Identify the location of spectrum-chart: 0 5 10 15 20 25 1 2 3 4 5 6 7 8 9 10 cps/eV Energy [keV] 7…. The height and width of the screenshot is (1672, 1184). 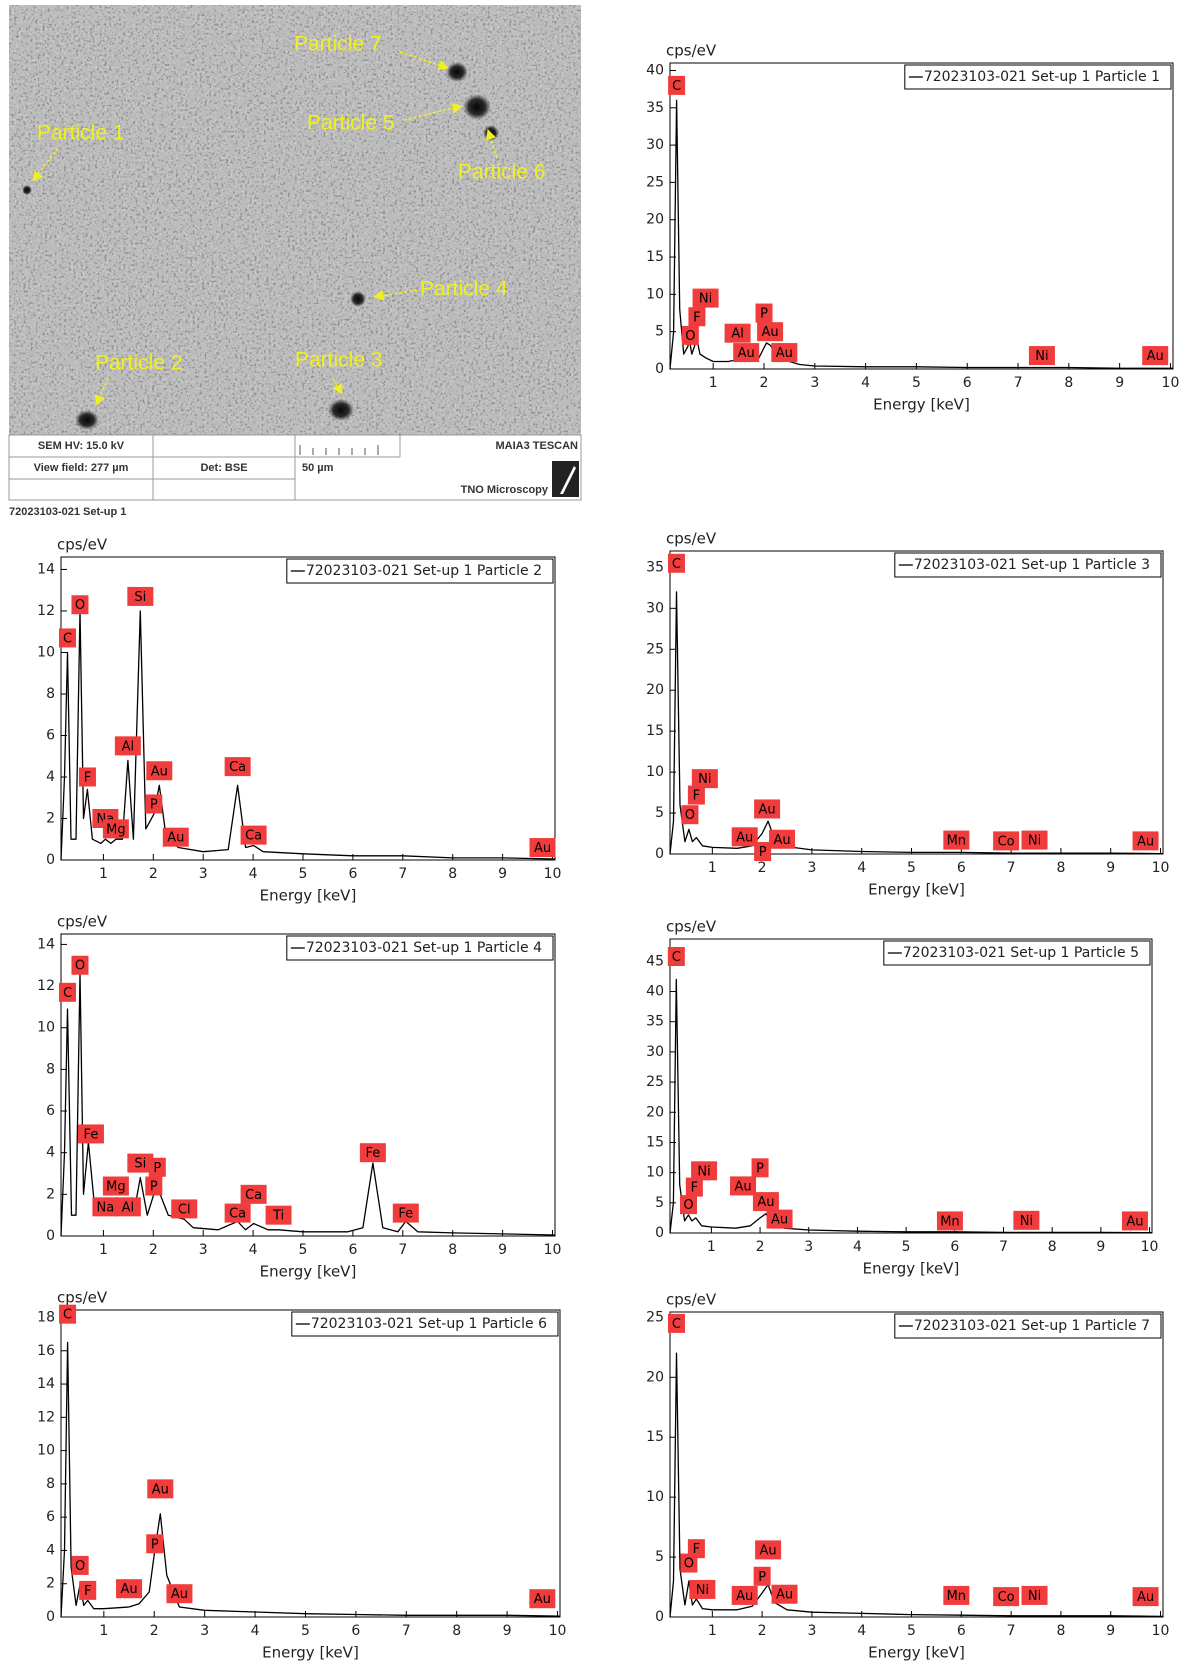
(907, 1476).